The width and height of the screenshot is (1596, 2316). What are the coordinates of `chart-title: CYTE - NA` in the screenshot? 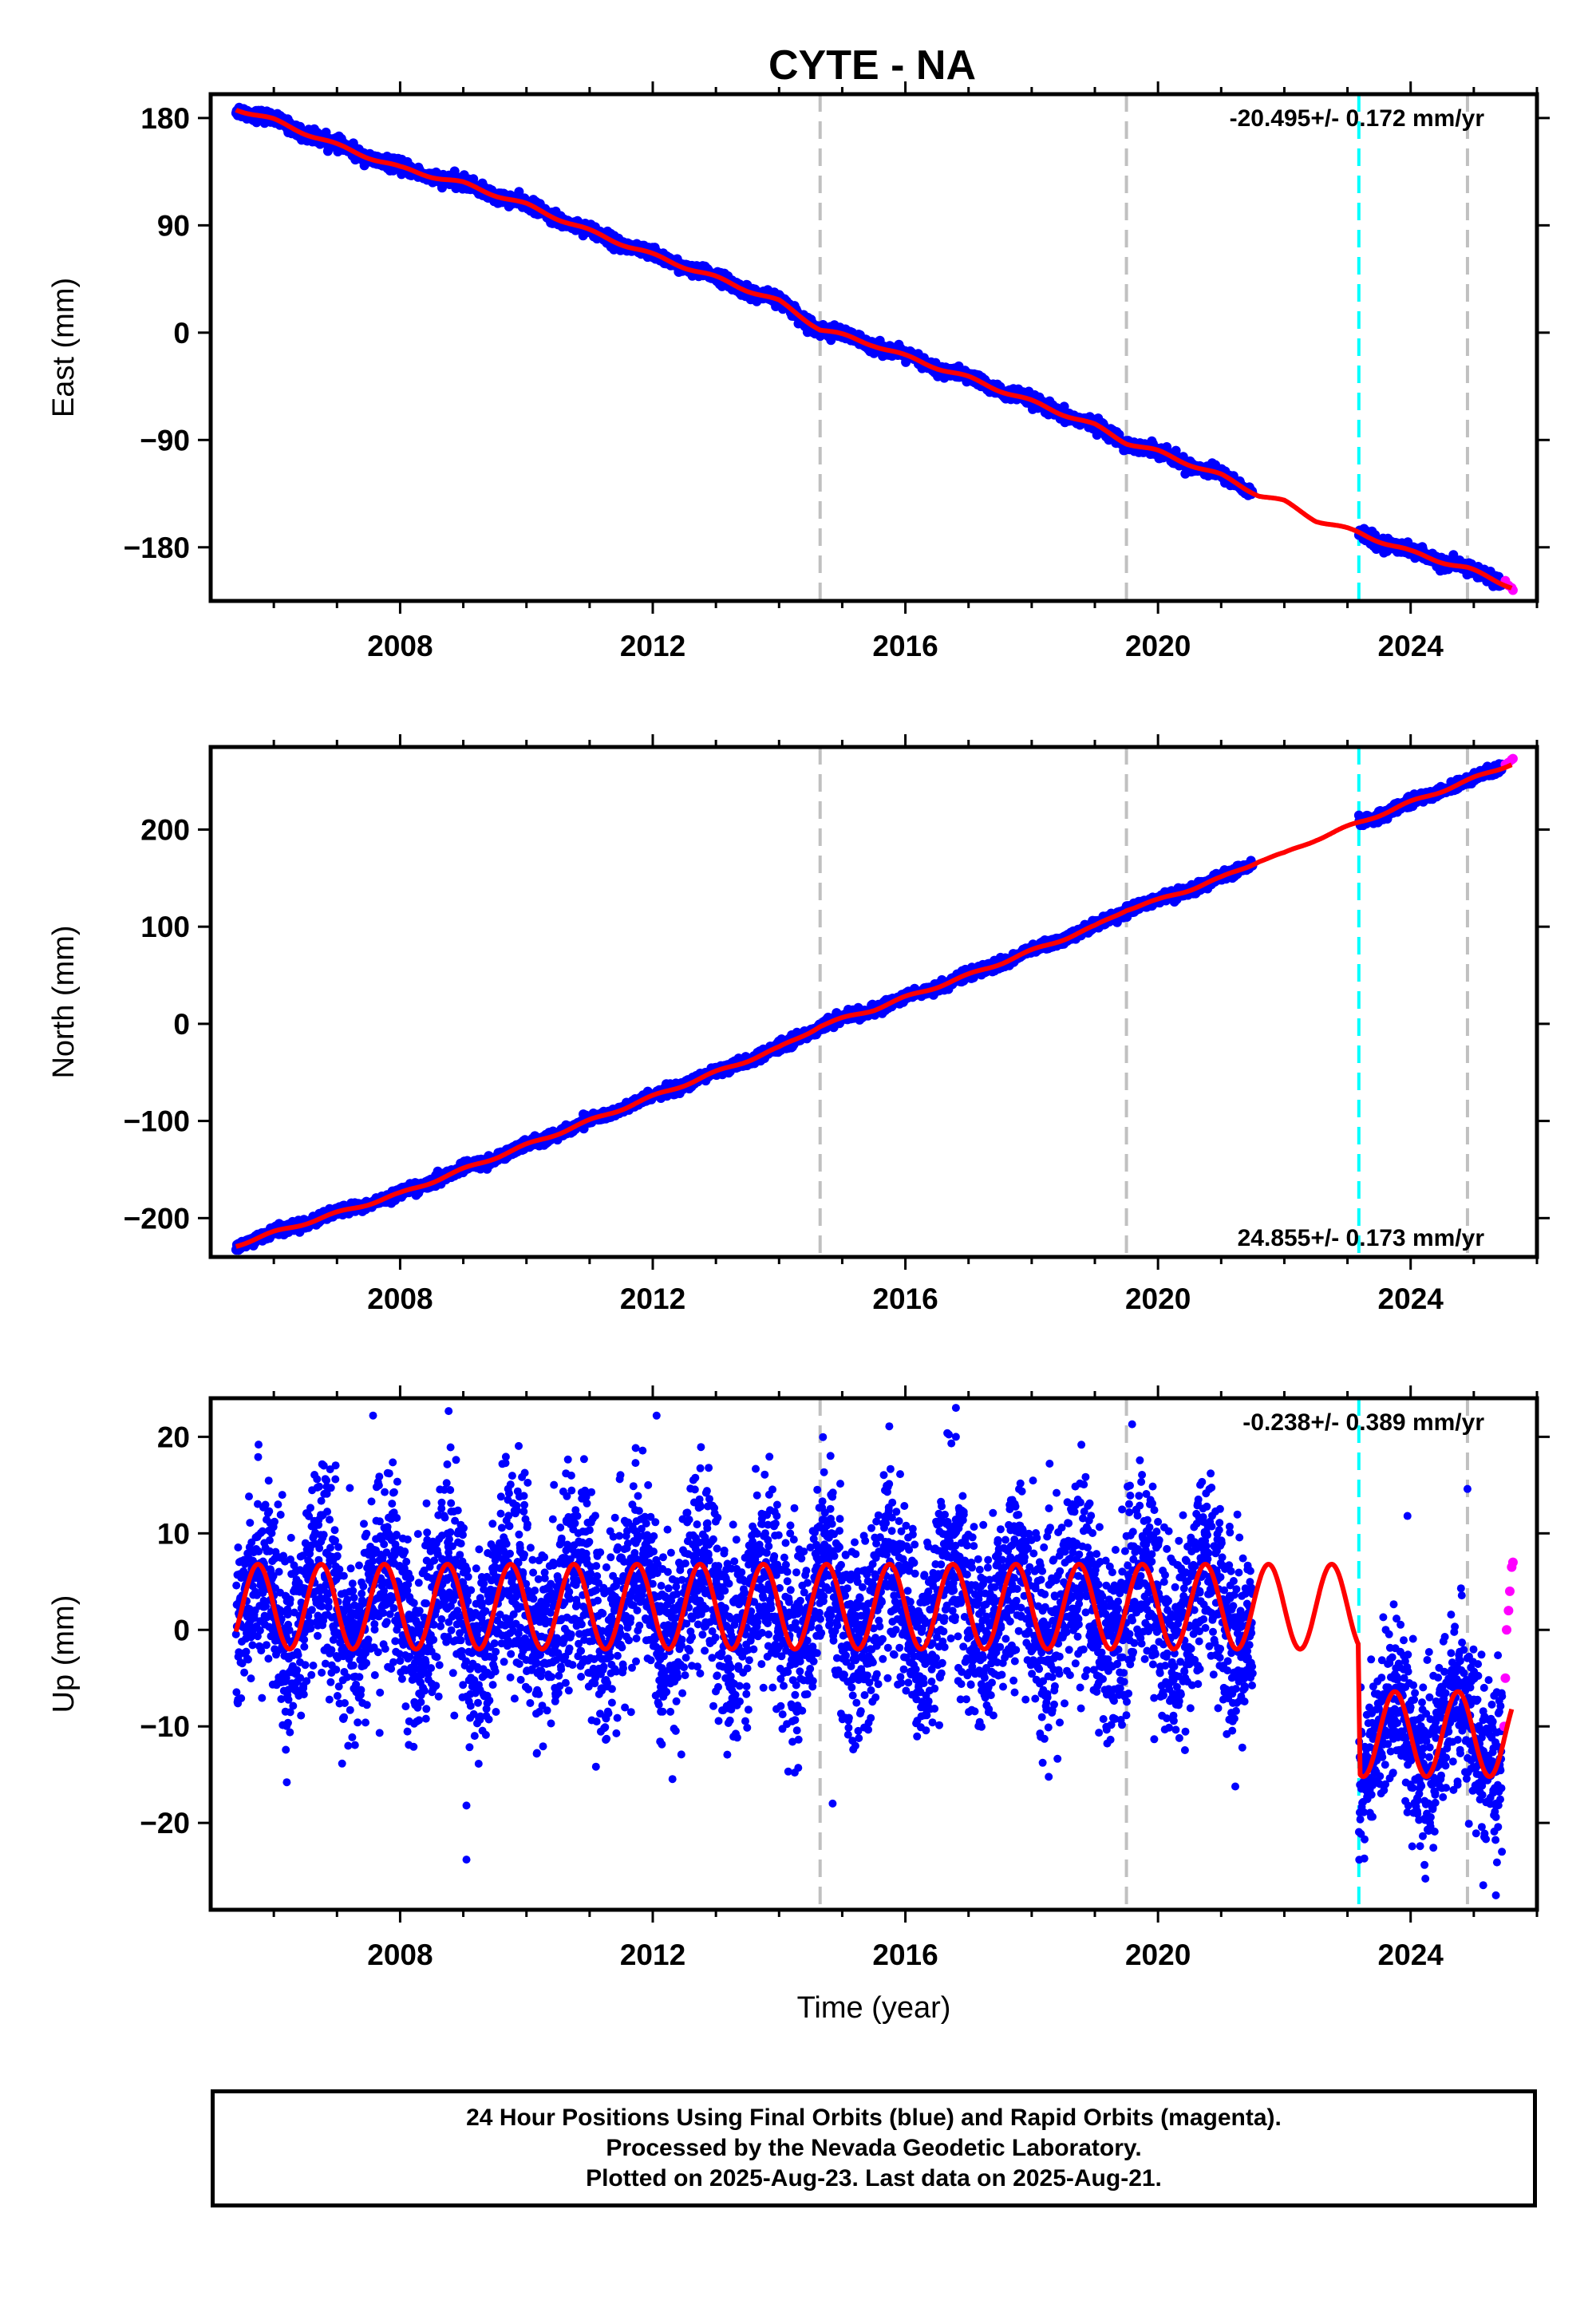 It's located at (872, 65).